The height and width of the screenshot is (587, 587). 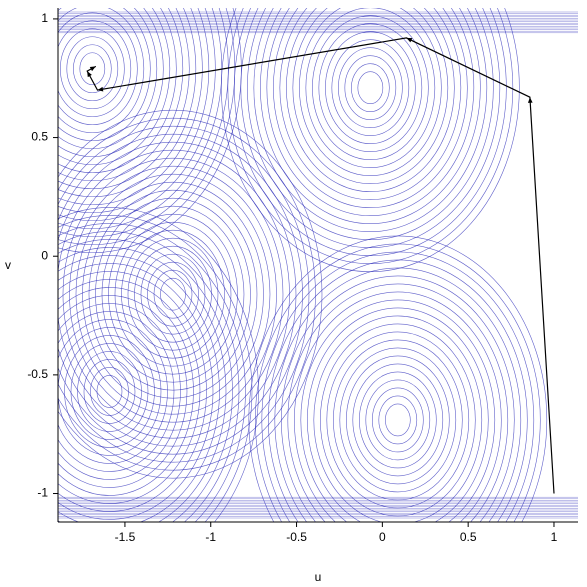 I want to click on y-tick-label: 0, so click(x=44, y=255).